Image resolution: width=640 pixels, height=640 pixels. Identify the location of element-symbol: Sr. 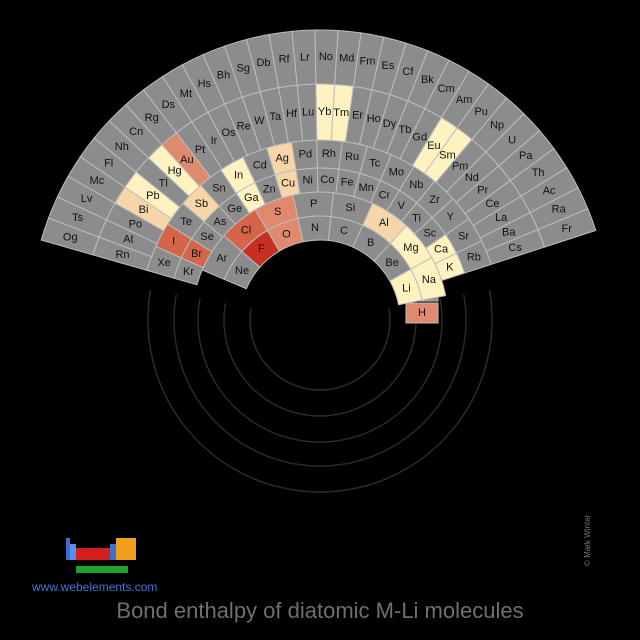
(463, 237).